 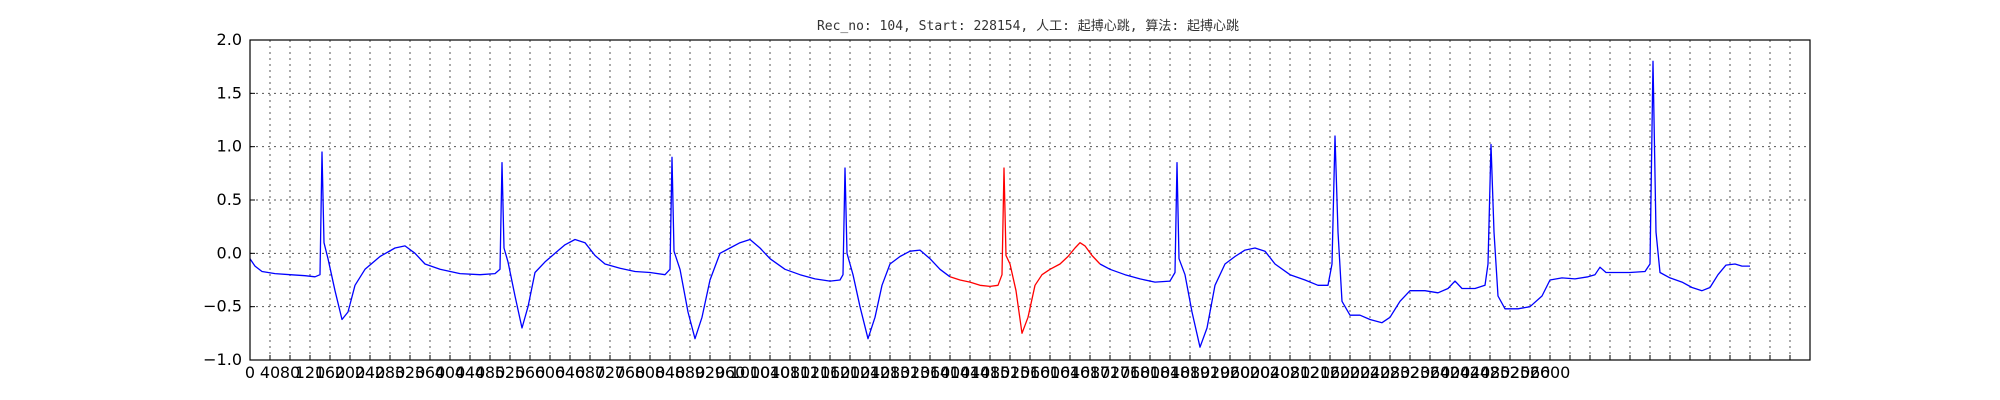 What do you see at coordinates (1210, 372) in the screenshot?
I see `x-tick-label: 1920` at bounding box center [1210, 372].